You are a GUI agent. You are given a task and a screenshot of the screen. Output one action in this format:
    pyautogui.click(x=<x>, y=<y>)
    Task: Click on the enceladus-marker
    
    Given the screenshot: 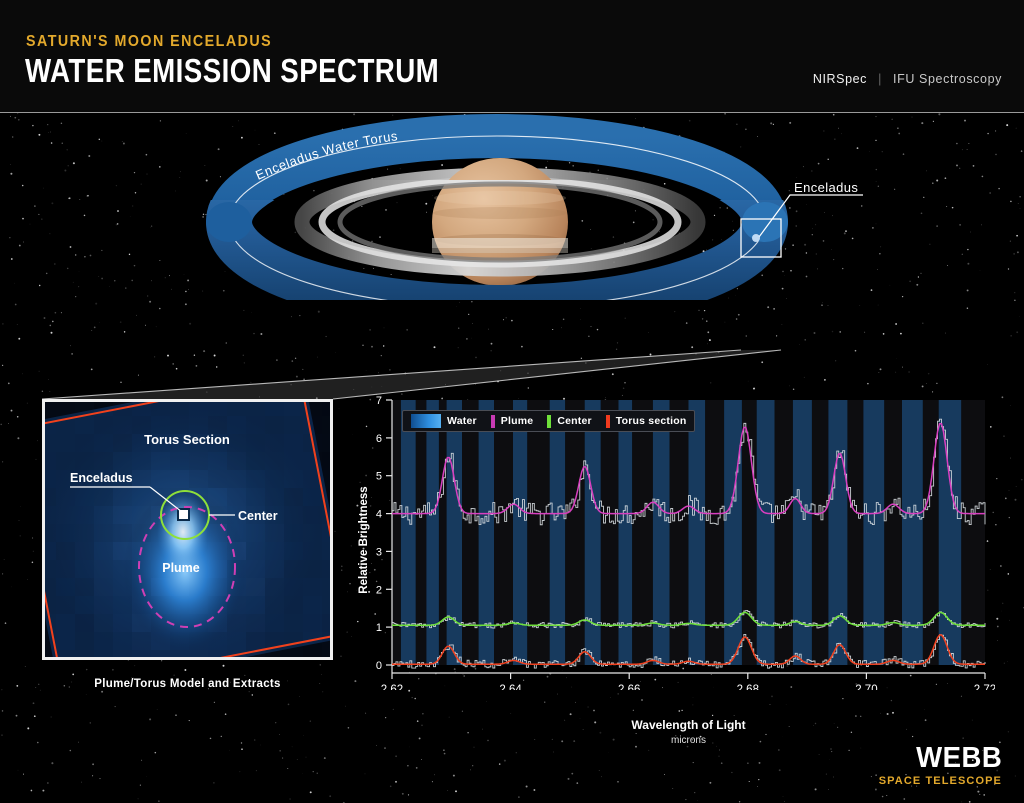 What is the action you would take?
    pyautogui.click(x=183, y=514)
    